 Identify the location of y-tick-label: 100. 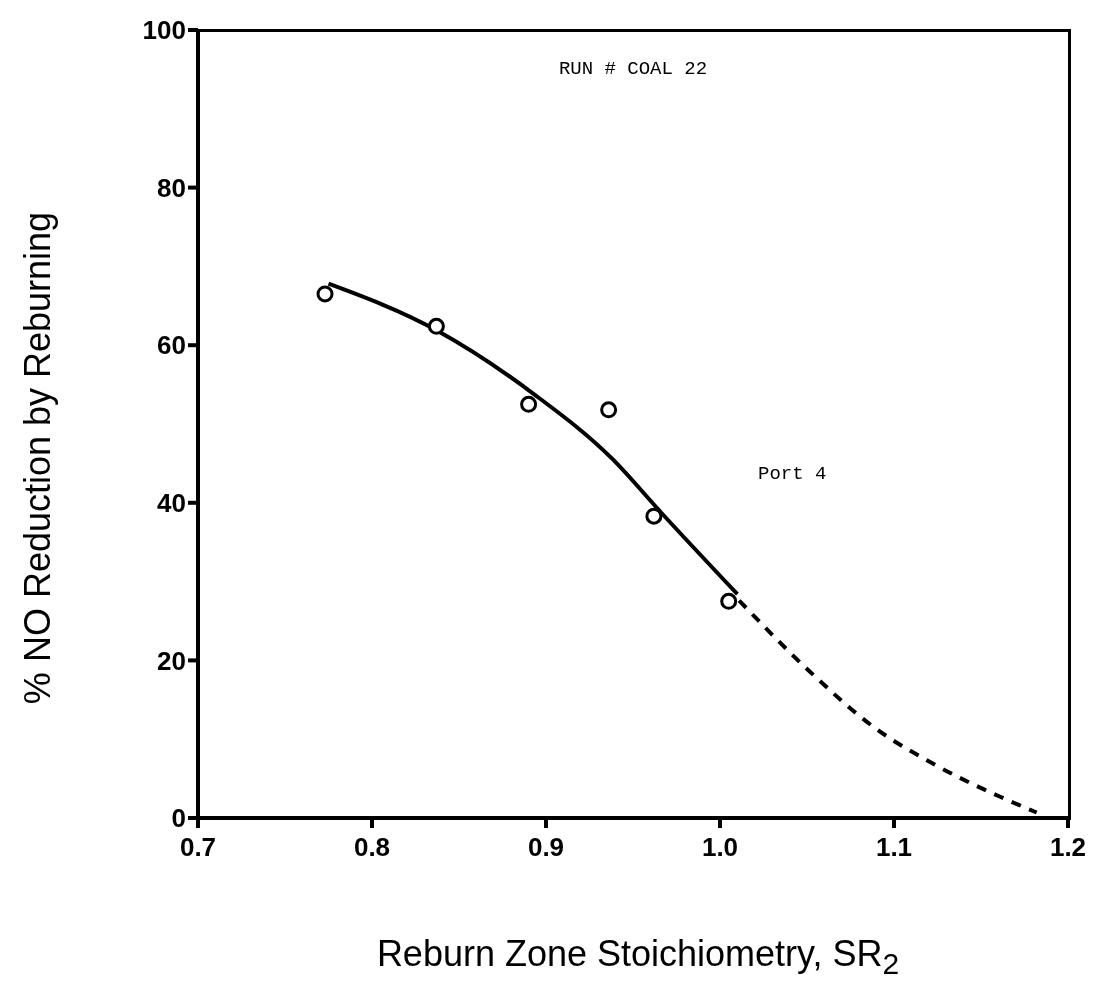
(164, 30).